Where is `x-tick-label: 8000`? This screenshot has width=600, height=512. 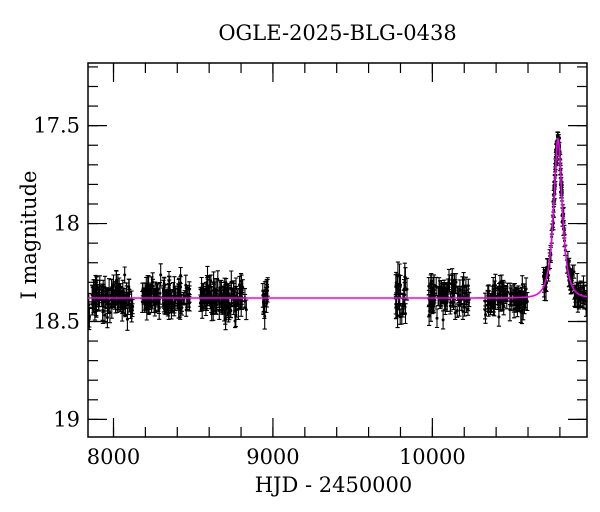 x-tick-label: 8000 is located at coordinates (113, 457).